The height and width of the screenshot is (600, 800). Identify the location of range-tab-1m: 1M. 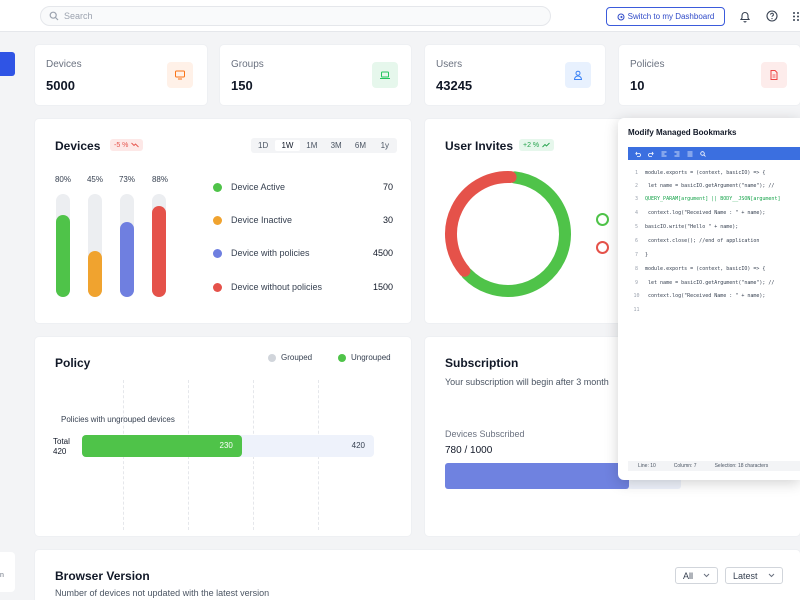
(312, 145).